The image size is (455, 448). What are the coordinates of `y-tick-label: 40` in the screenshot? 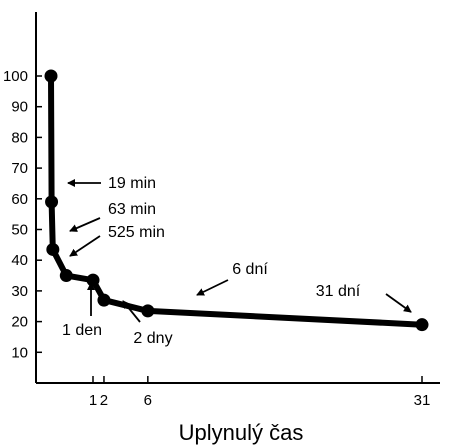 It's located at (19, 260).